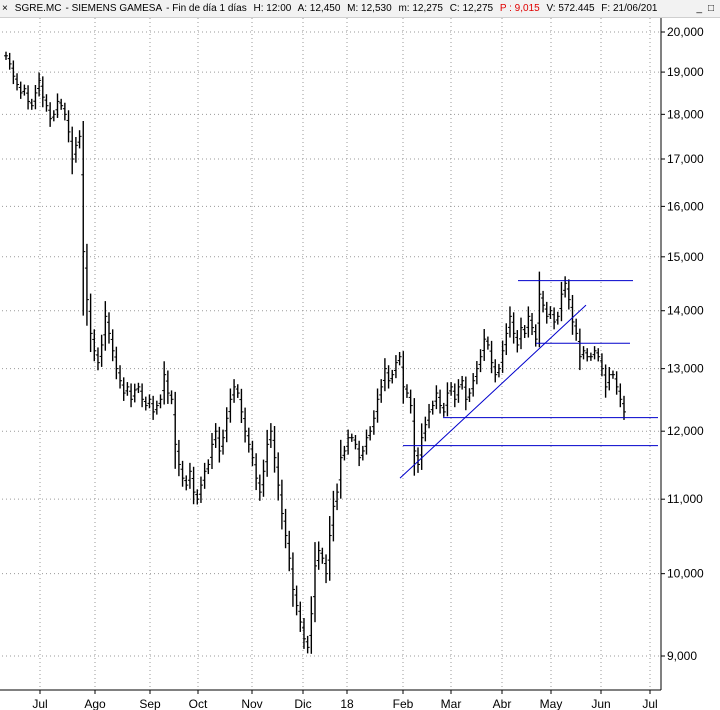 This screenshot has height=710, width=720. What do you see at coordinates (699, 8) in the screenshot?
I see `minimize-icon: _` at bounding box center [699, 8].